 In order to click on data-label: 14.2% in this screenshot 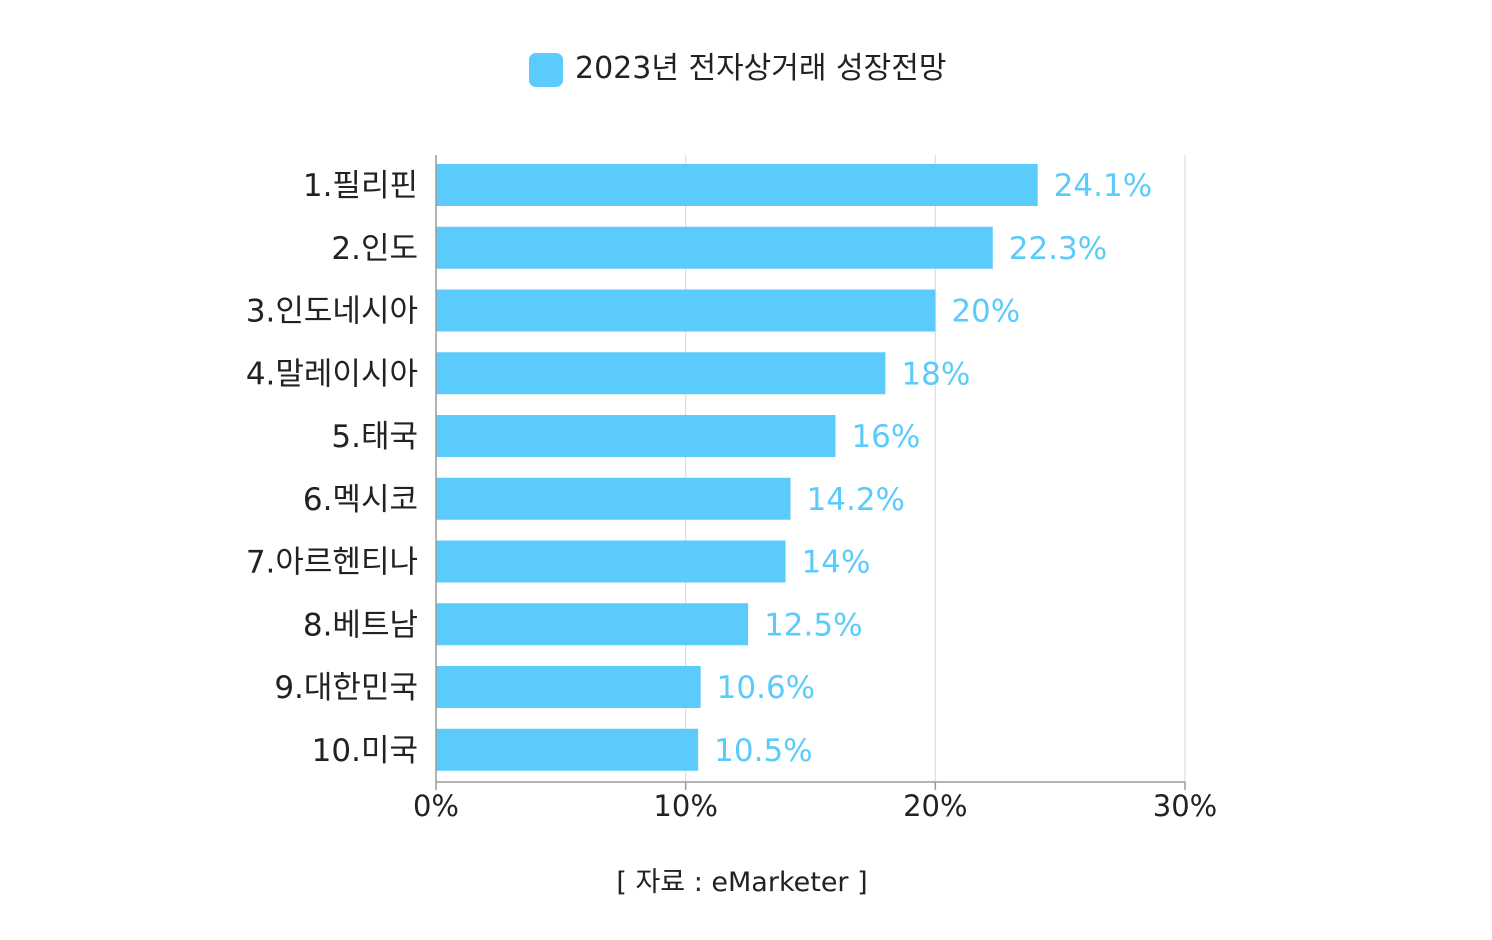, I will do `click(856, 500)`.